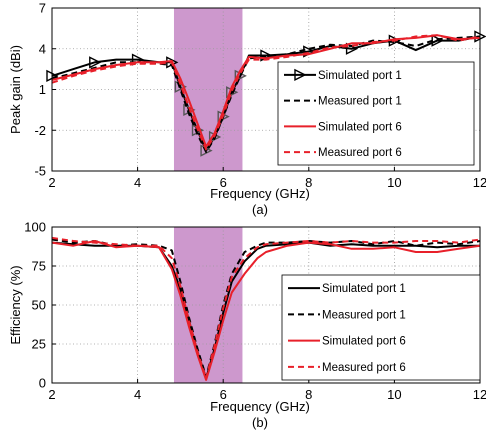  I want to click on y-tick-label: 100, so click(35, 227).